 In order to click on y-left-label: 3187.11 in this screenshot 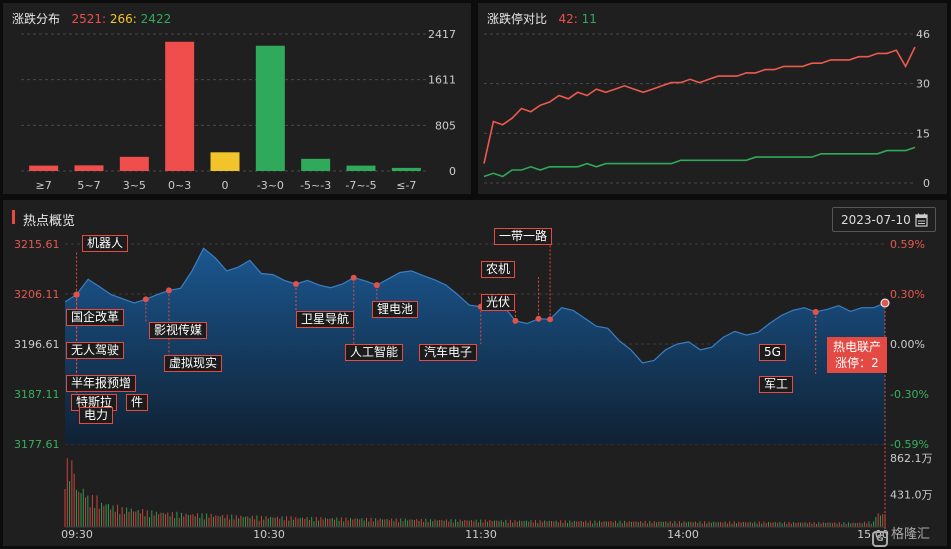, I will do `click(37, 394)`.